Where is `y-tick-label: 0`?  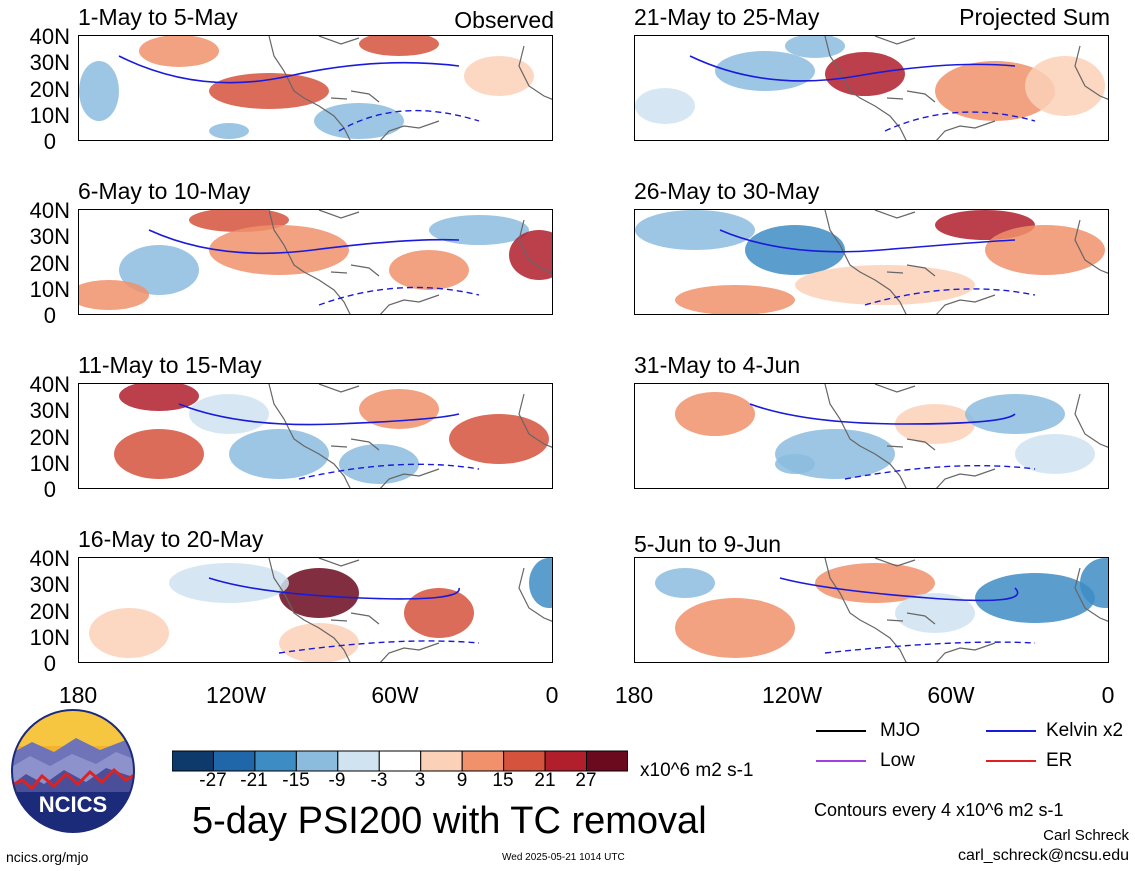 y-tick-label: 0 is located at coordinates (49, 663).